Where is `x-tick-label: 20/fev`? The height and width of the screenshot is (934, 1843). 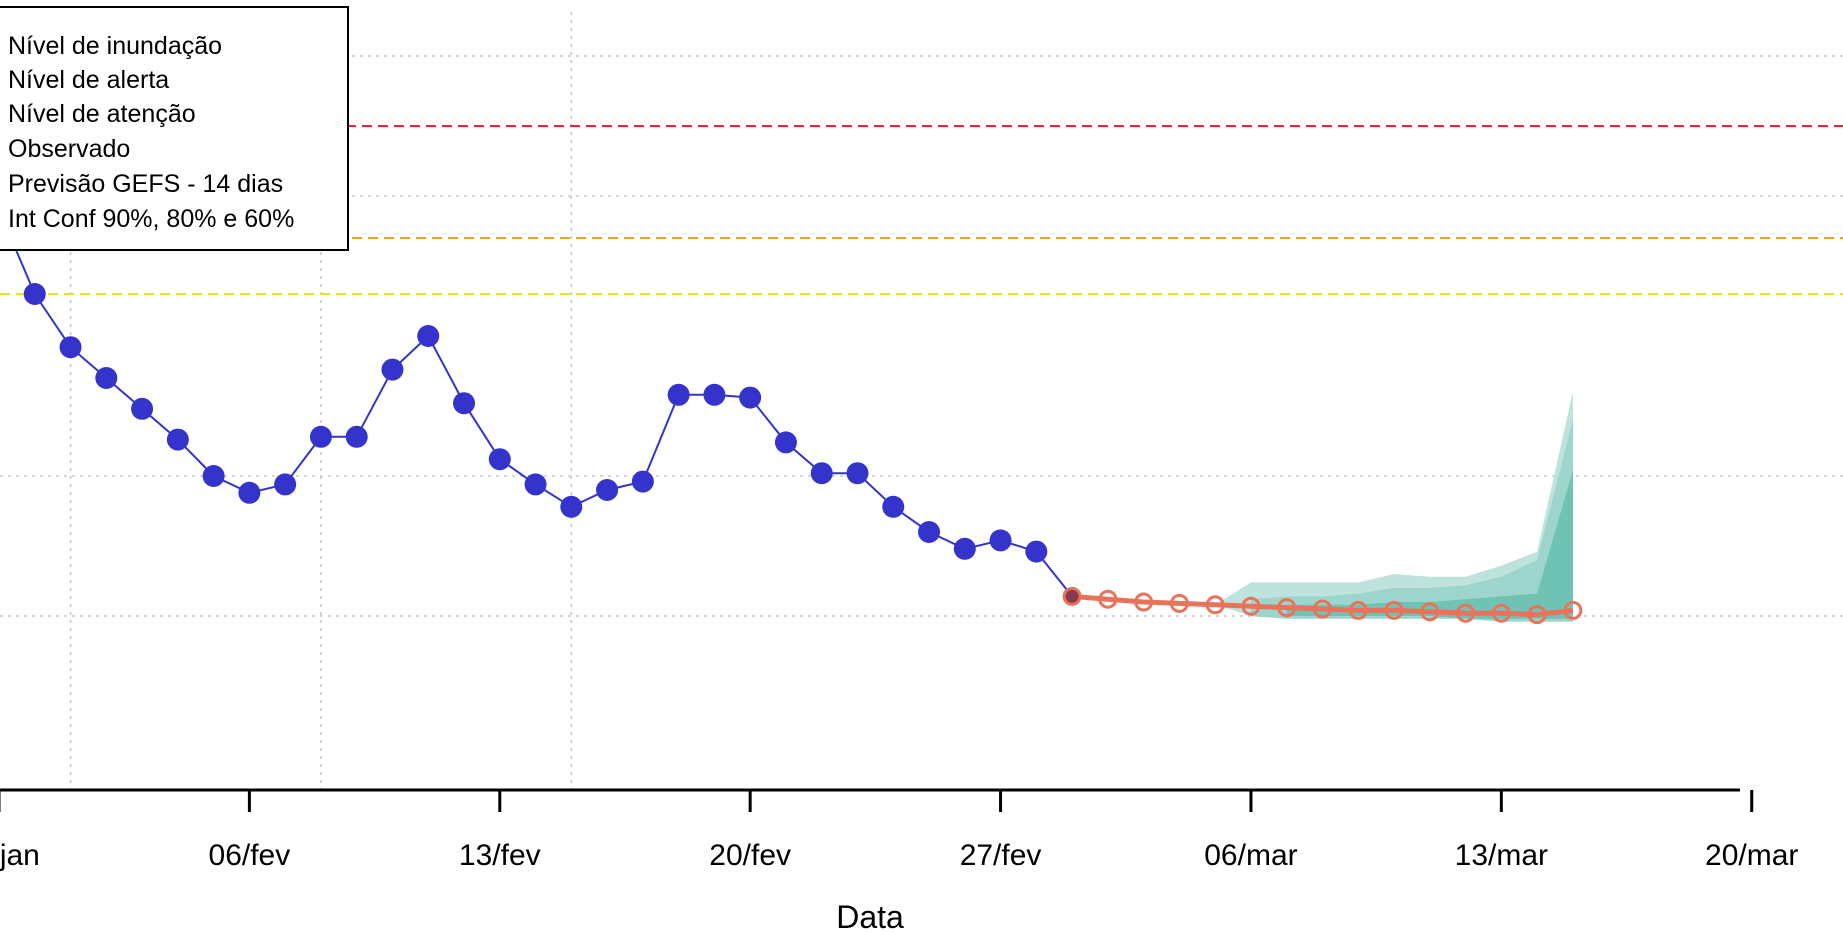
x-tick-label: 20/fev is located at coordinates (750, 855).